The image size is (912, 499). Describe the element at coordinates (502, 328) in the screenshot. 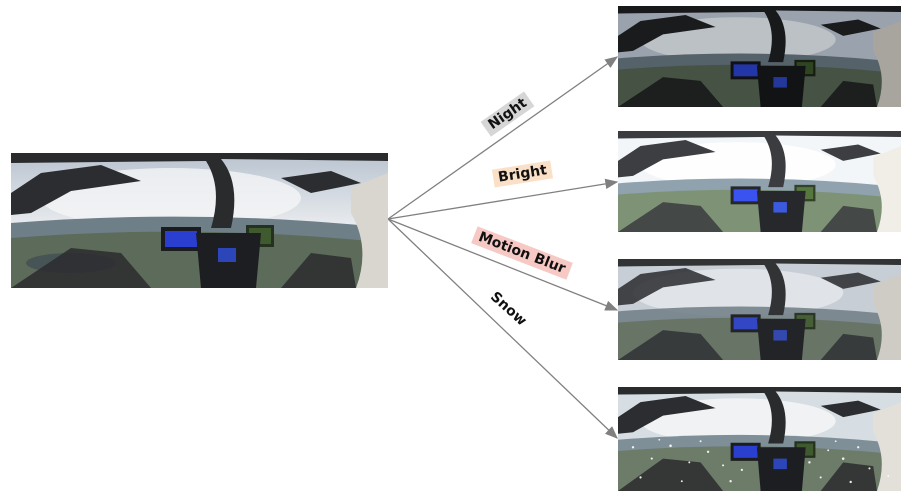

I see `arrow-snow` at that location.